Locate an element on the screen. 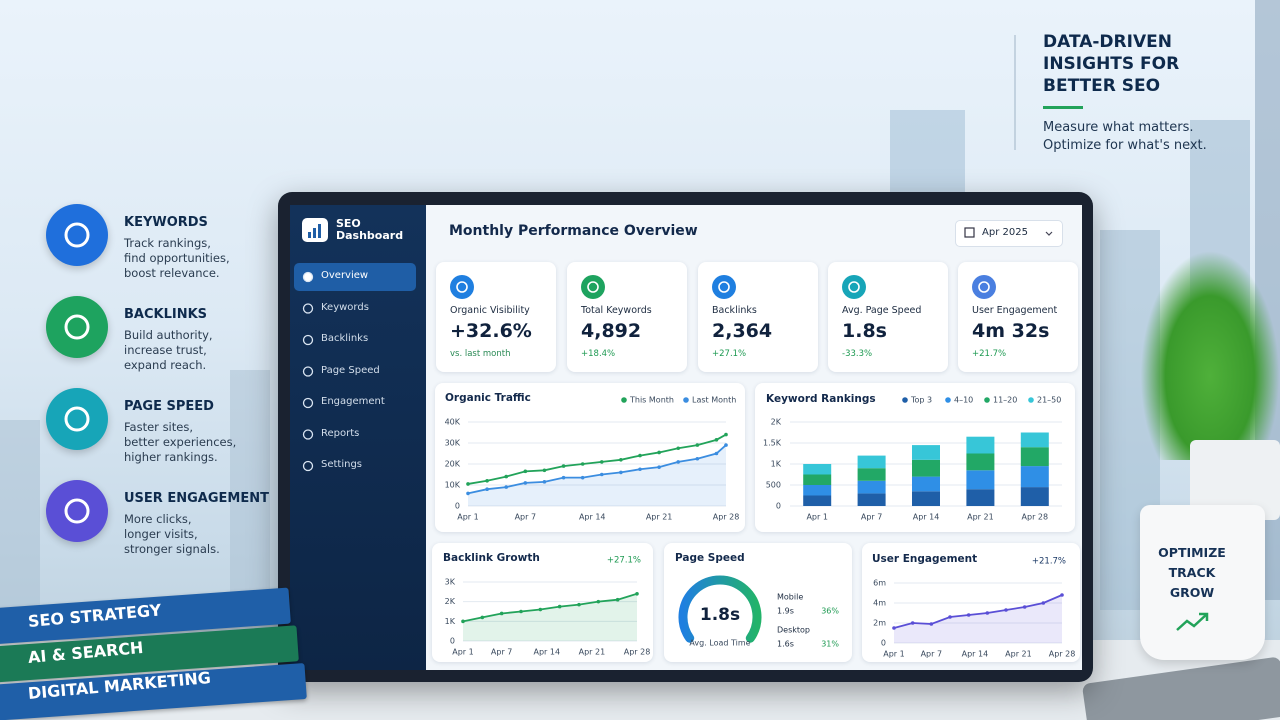 Image resolution: width=1280 pixels, height=720 pixels. brand-text: SEO is located at coordinates (348, 223).